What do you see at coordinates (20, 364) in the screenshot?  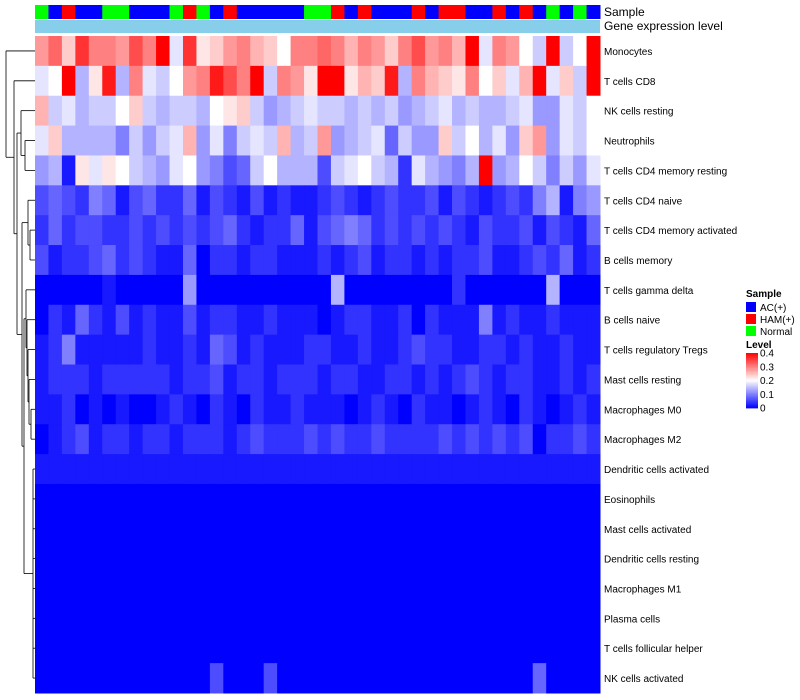 I see `row-dendrogram` at bounding box center [20, 364].